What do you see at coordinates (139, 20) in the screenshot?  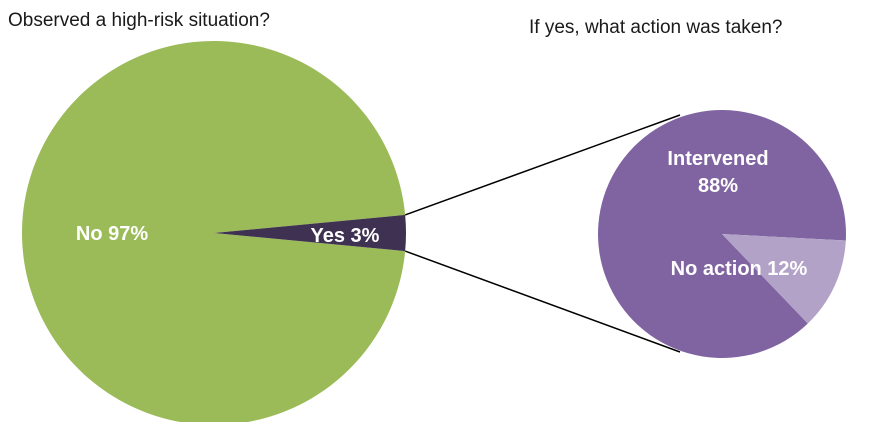 I see `chart-title-high-risk: Observed a high-risk situation?` at bounding box center [139, 20].